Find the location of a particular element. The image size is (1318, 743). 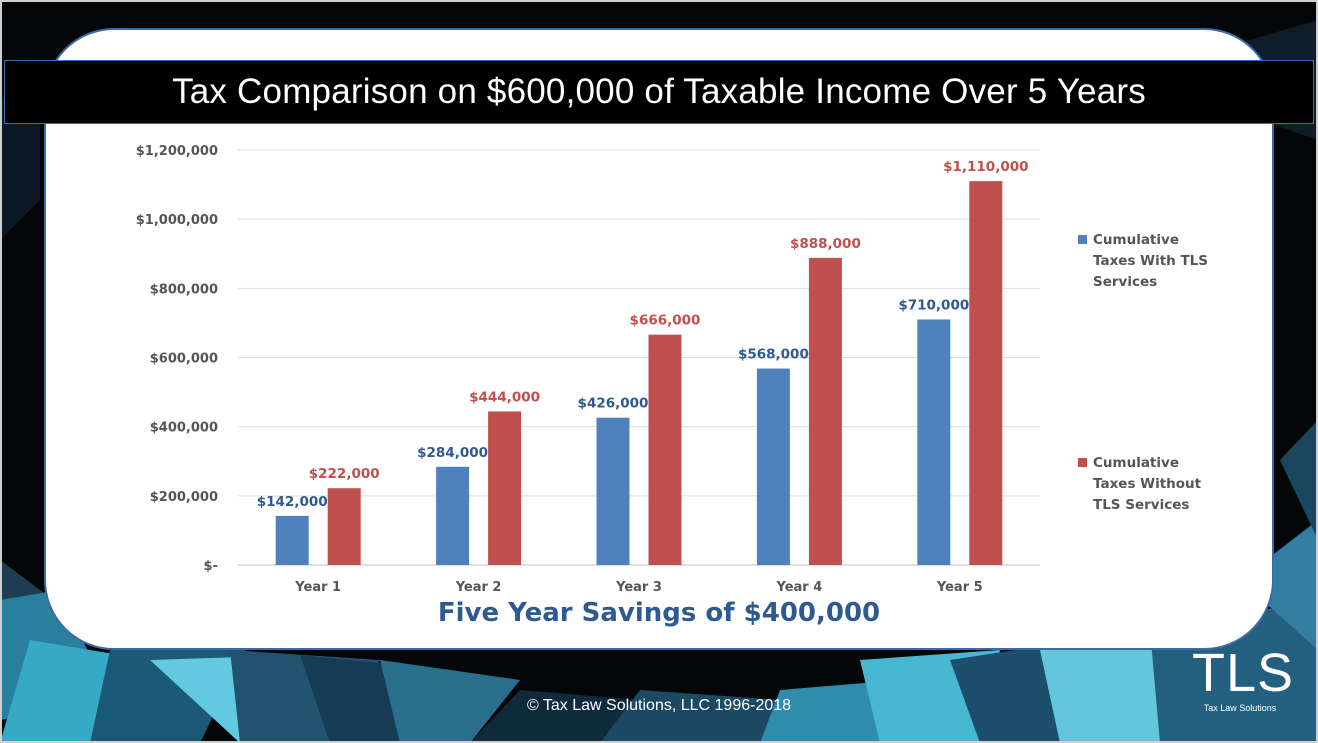

data-label: $888,000 is located at coordinates (825, 244).